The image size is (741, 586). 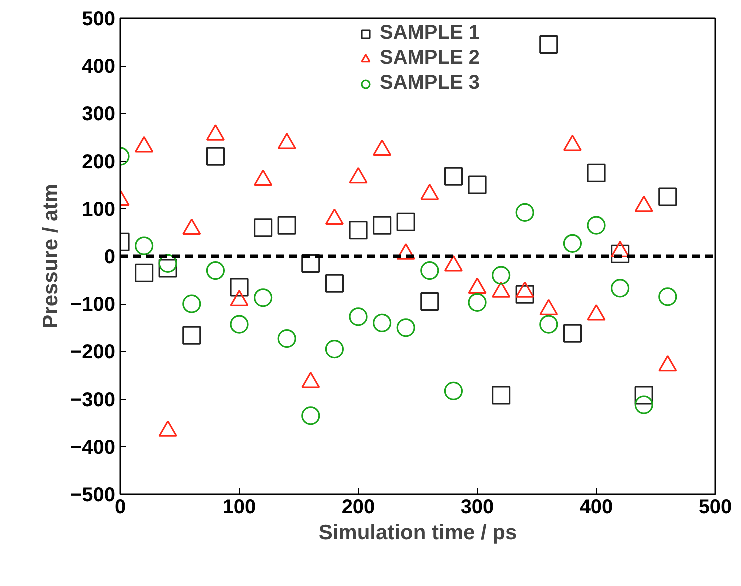 What do you see at coordinates (597, 507) in the screenshot?
I see `x-tick-label: 400` at bounding box center [597, 507].